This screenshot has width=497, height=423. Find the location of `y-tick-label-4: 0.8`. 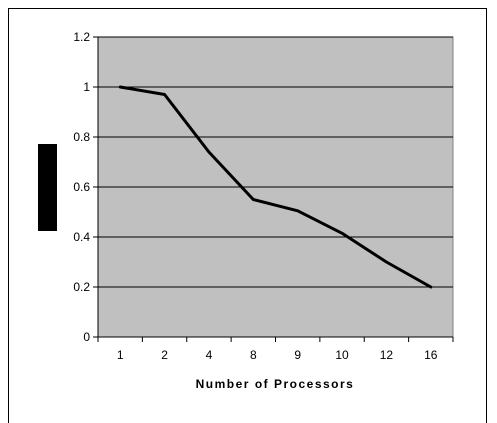

y-tick-label-4: 0.8 is located at coordinates (81, 137).